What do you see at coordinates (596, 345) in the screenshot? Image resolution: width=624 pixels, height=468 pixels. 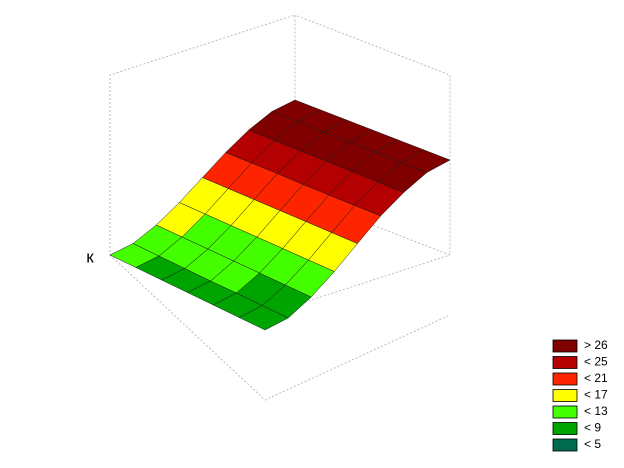 I see `legend-label: > 26` at bounding box center [596, 345].